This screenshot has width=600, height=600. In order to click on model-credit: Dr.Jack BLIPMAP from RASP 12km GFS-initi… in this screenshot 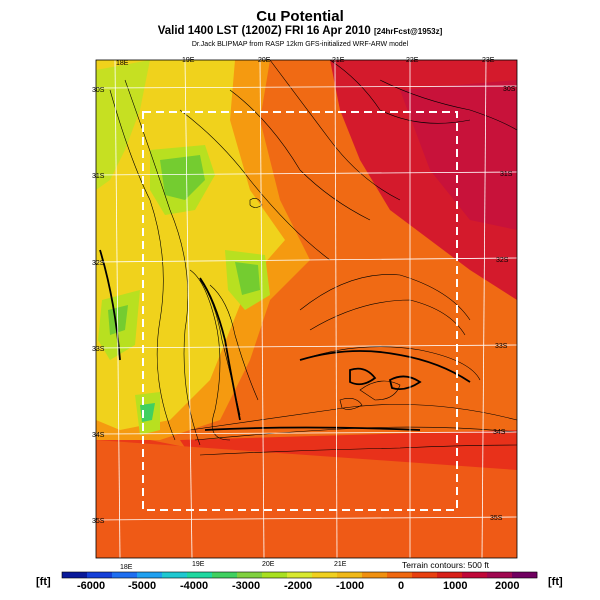, I will do `click(300, 44)`.